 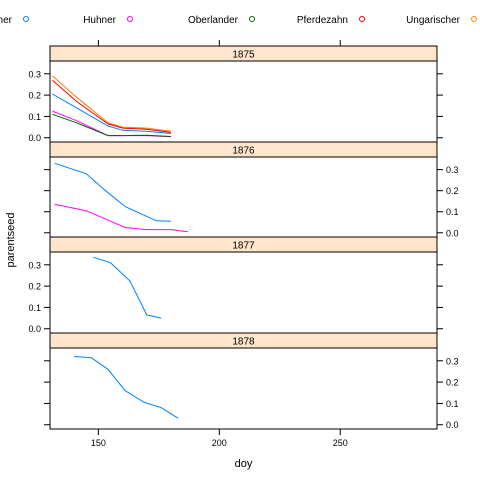 I want to click on series-line-1875-pferdezahn, so click(x=111, y=106).